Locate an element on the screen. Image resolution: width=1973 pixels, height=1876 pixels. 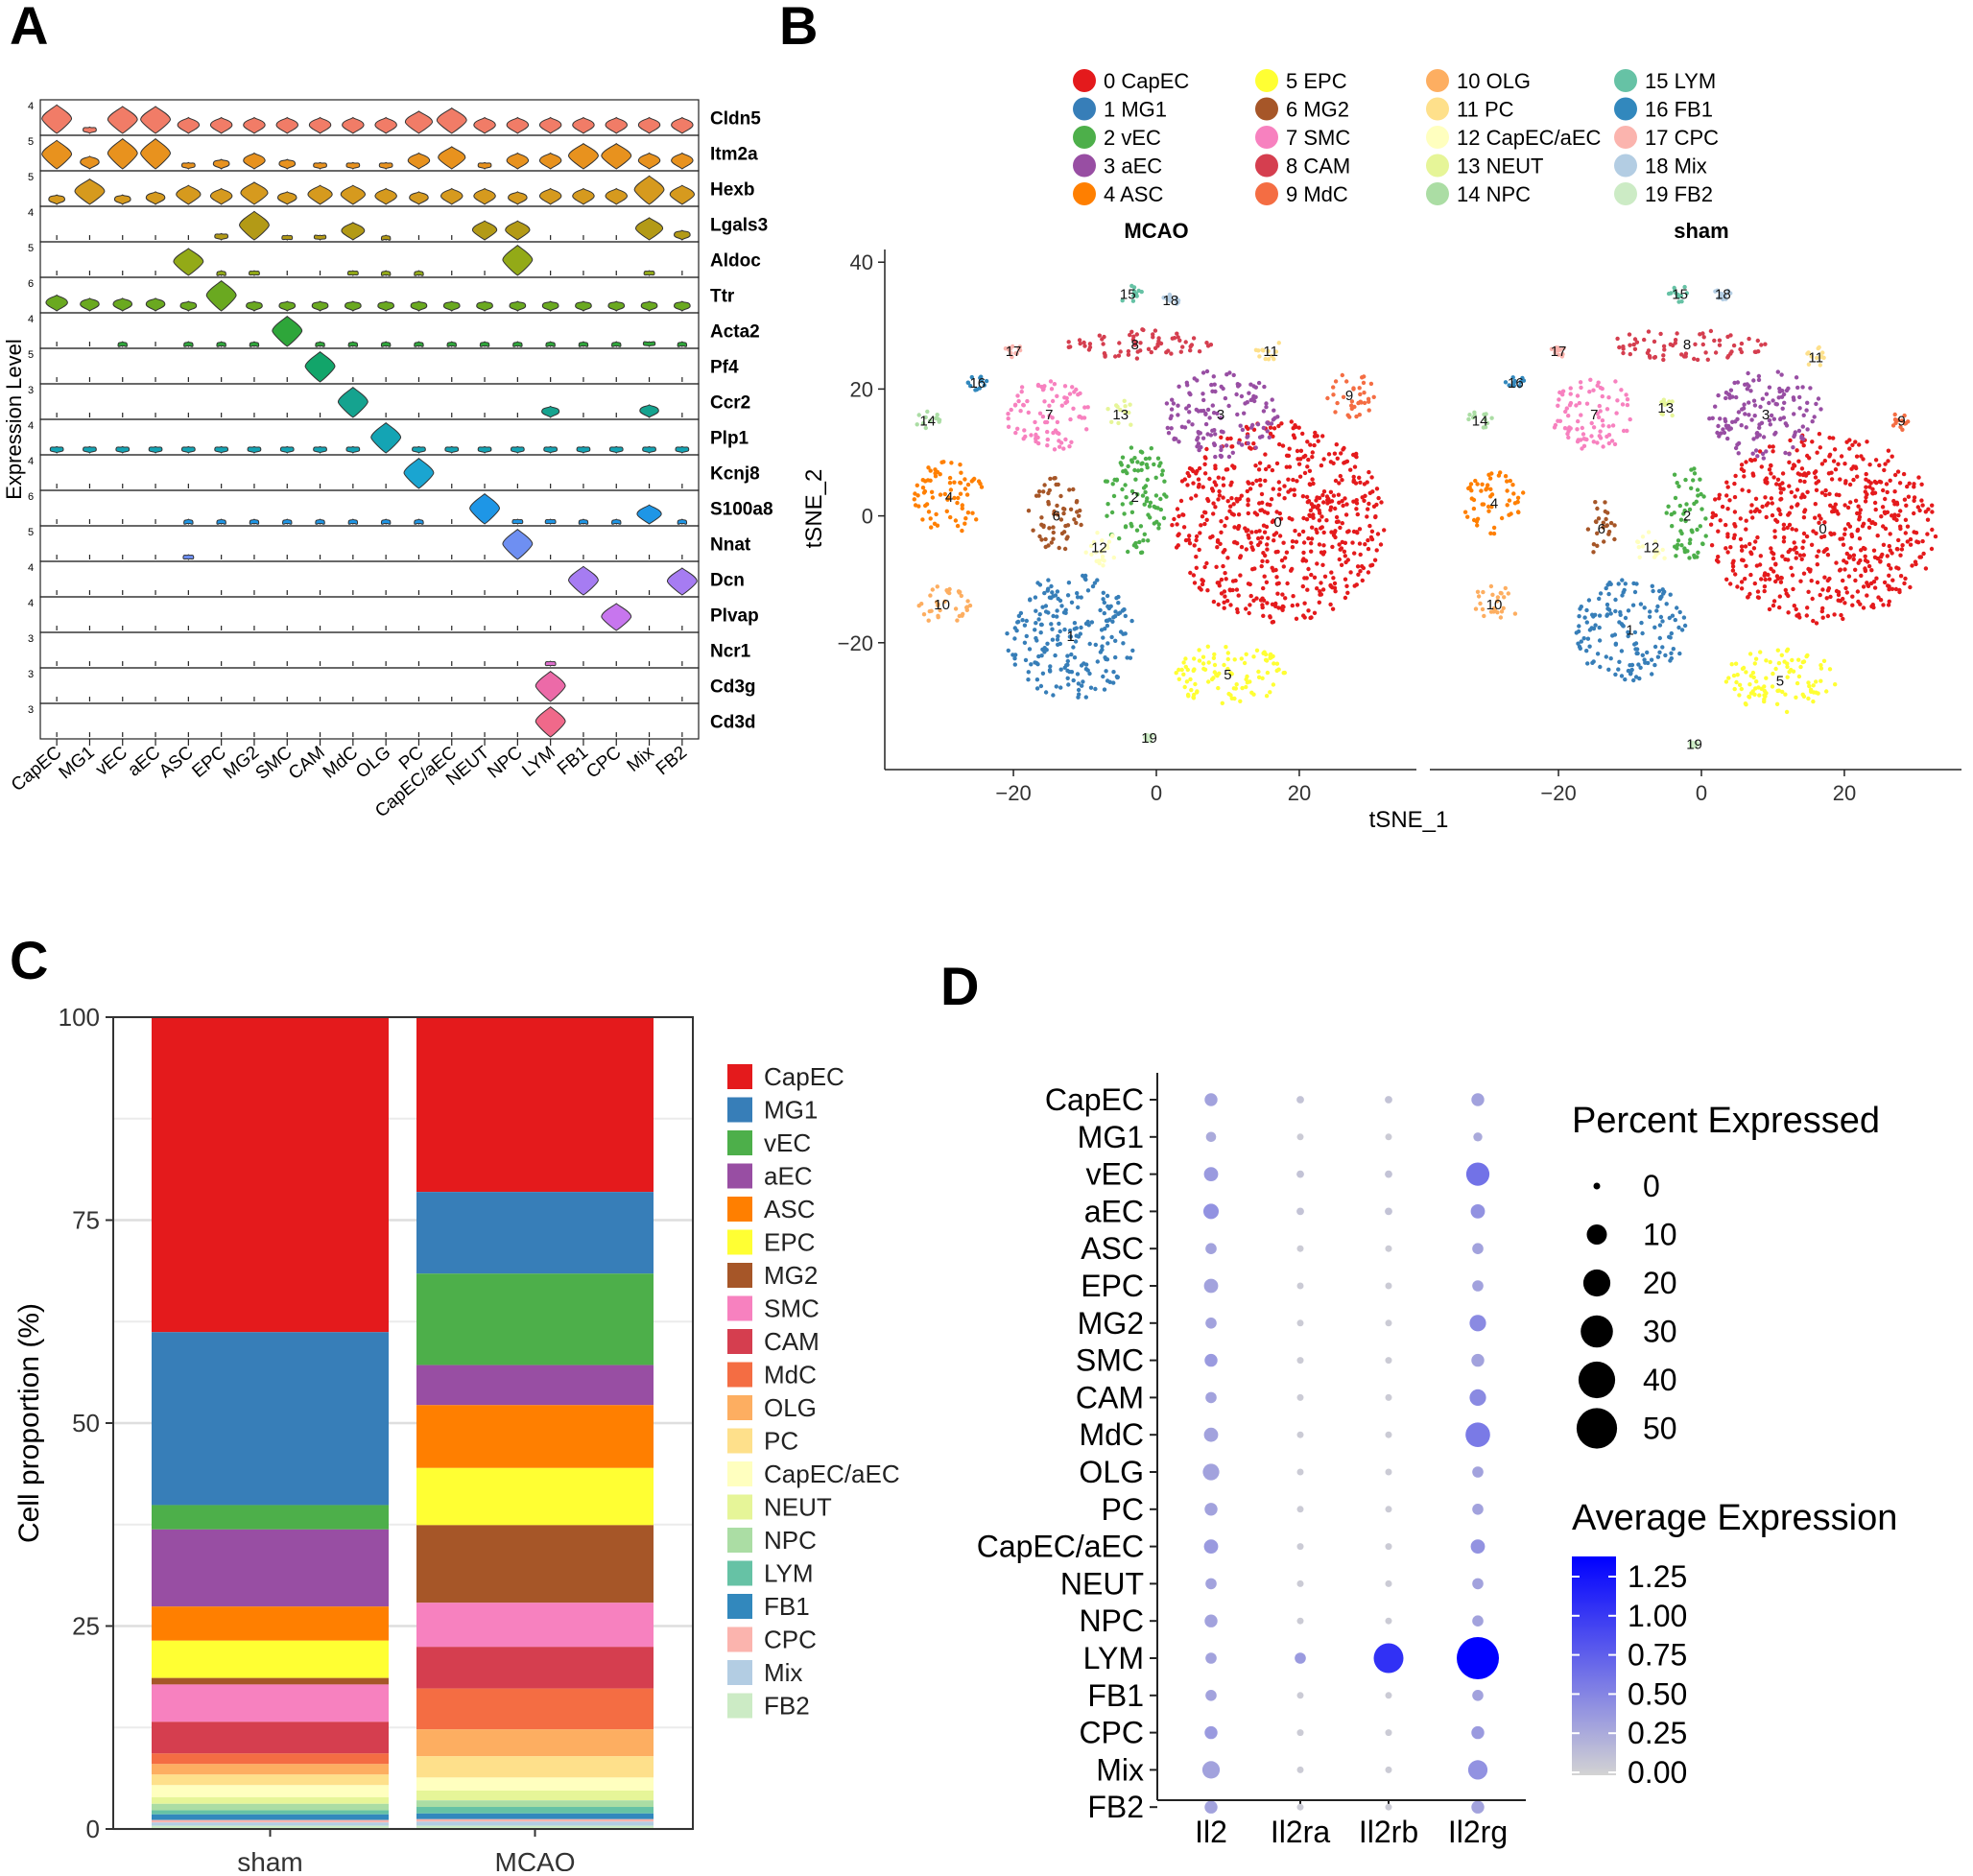
cluster-legend-swatch is located at coordinates (1438, 166).